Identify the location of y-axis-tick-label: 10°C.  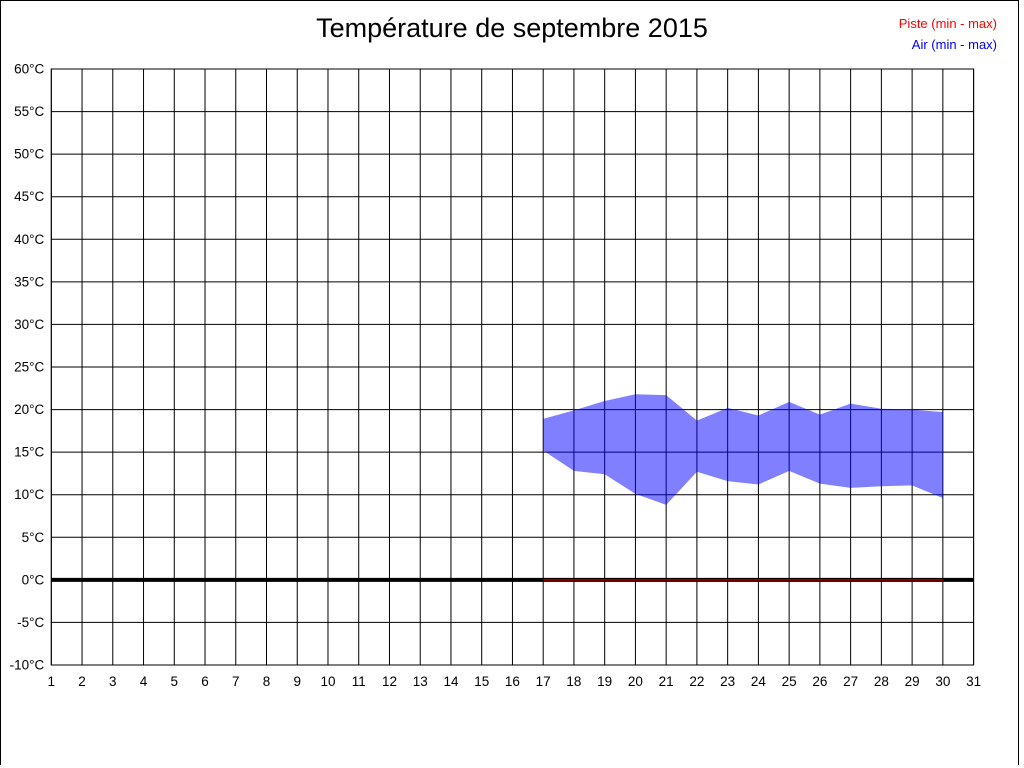
(29, 494).